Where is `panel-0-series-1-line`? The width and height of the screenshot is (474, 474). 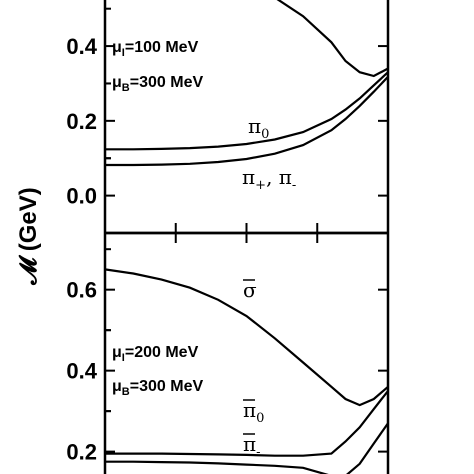 panel-0-series-1-line is located at coordinates (247, 111).